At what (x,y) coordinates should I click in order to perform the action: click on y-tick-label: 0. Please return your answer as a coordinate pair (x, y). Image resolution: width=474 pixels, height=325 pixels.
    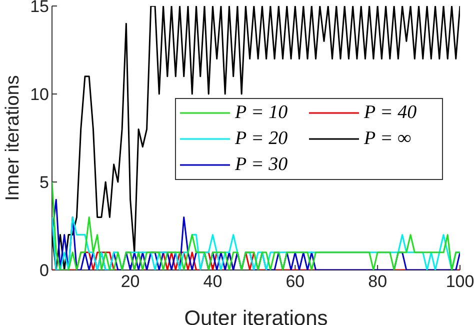
    Looking at the image, I should click on (44, 270).